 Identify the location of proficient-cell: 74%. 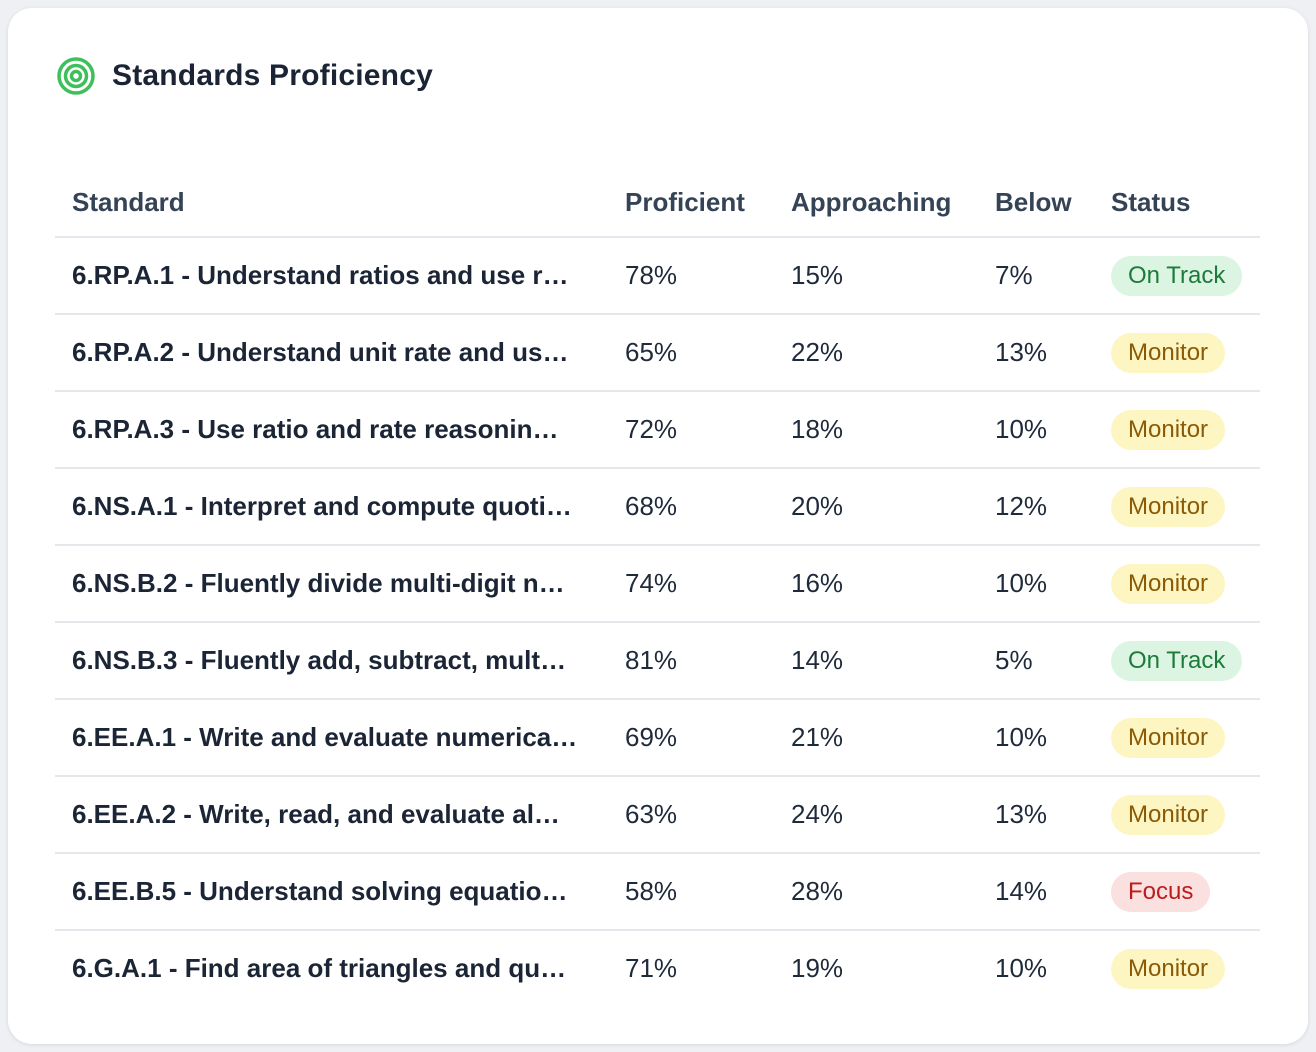
(691, 584).